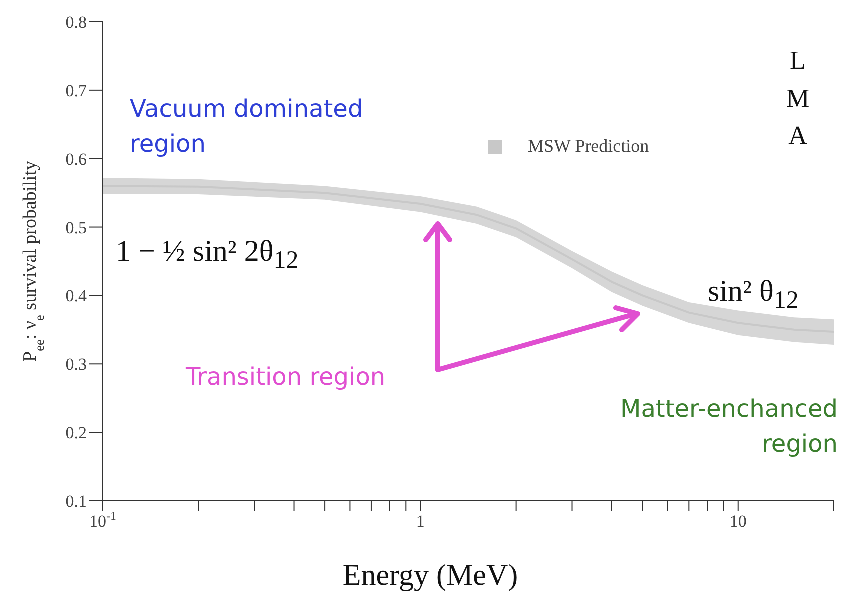 The width and height of the screenshot is (846, 605). I want to click on y-tick-label: 0.1, so click(76, 501).